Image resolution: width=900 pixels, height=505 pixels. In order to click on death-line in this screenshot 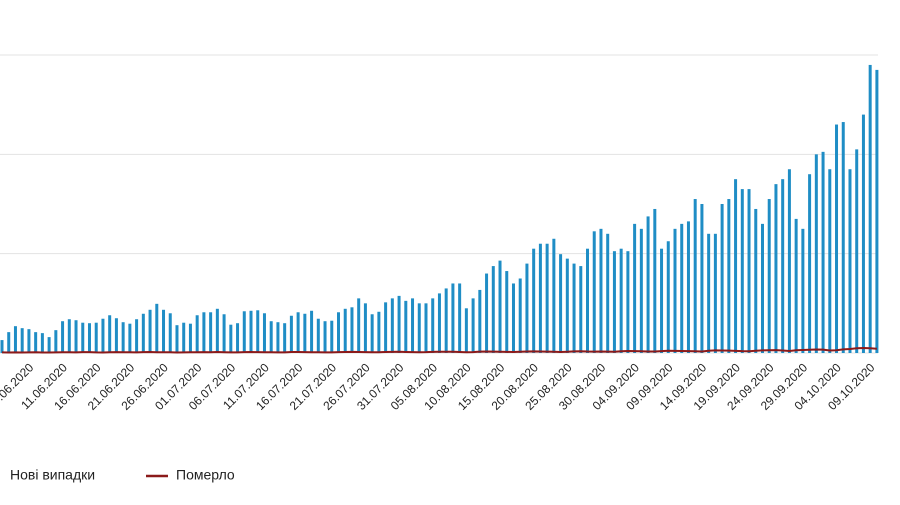, I will do `click(439, 350)`.